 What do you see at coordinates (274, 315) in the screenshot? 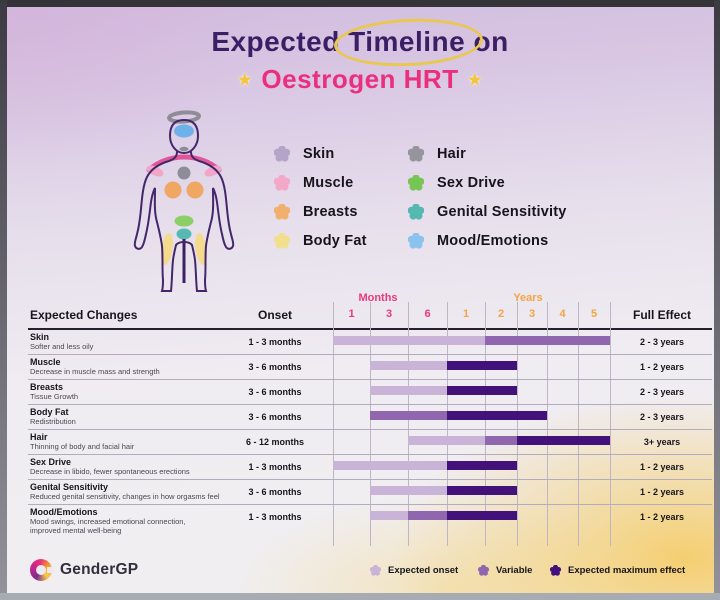
I see `column-header-onset: Onset` at bounding box center [274, 315].